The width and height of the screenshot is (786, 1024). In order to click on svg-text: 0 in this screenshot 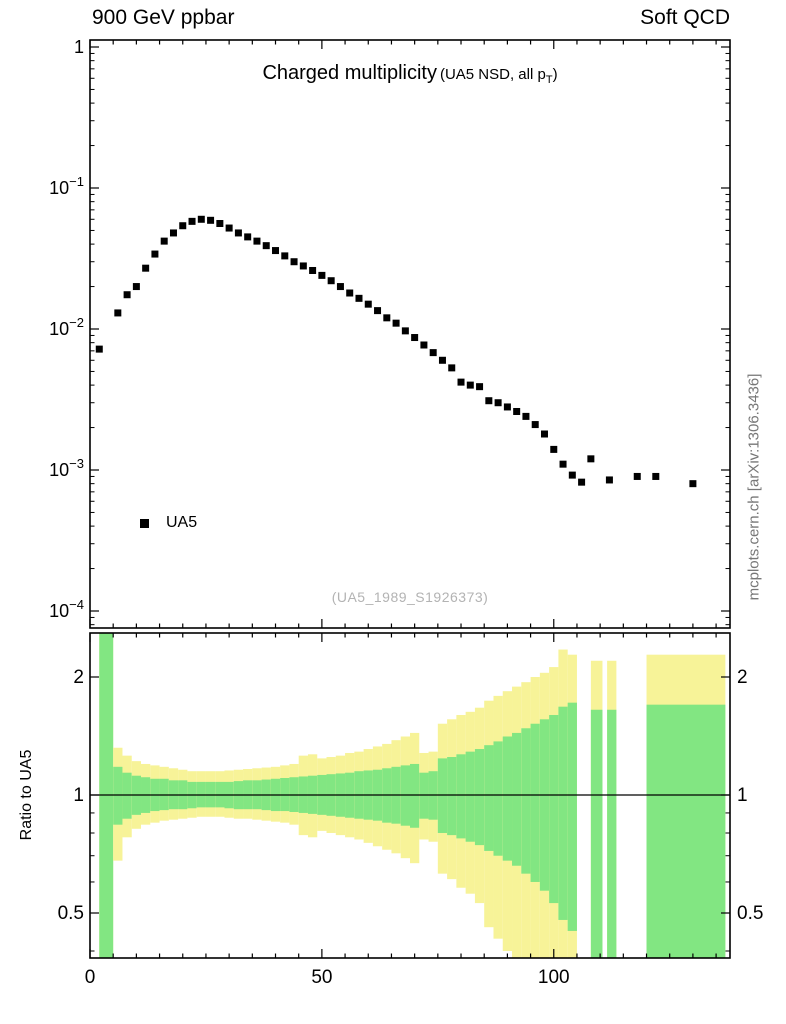, I will do `click(90, 977)`.